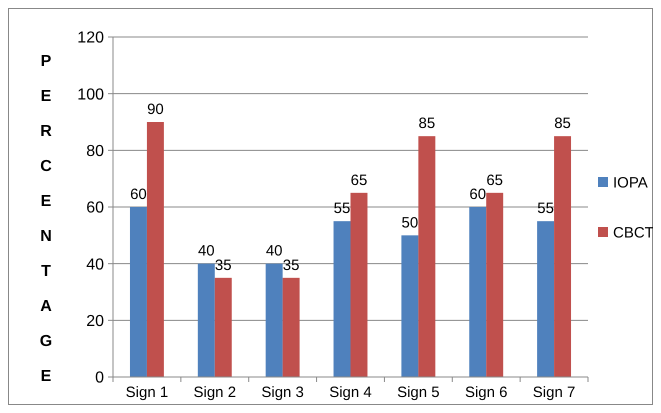 The width and height of the screenshot is (661, 413). I want to click on x-tick-label: Sign 5, so click(418, 392).